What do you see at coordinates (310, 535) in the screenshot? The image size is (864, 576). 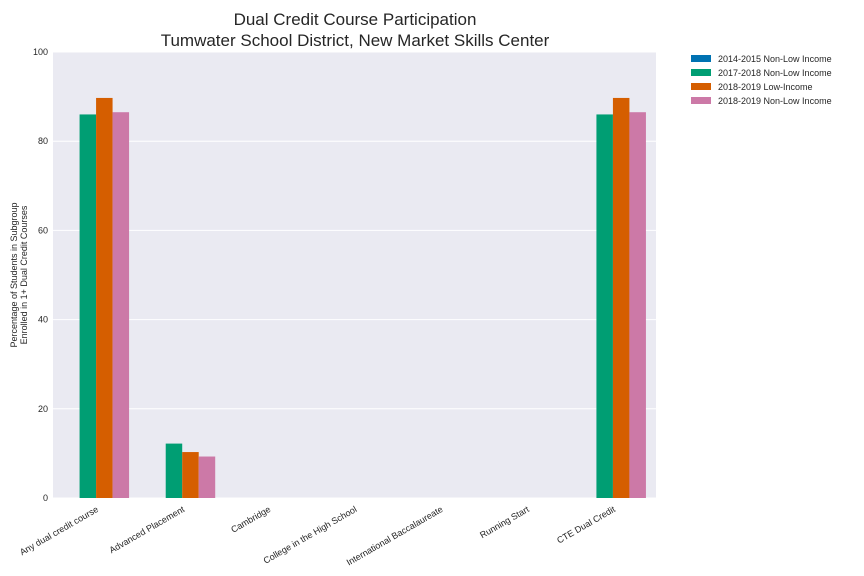 I see `x-tick-label: College in the High School` at bounding box center [310, 535].